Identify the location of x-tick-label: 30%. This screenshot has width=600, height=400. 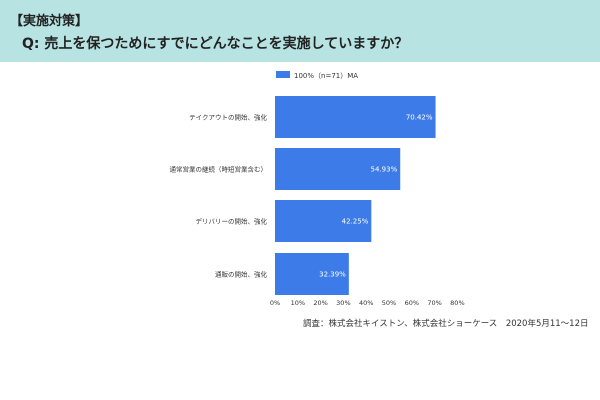
(343, 303).